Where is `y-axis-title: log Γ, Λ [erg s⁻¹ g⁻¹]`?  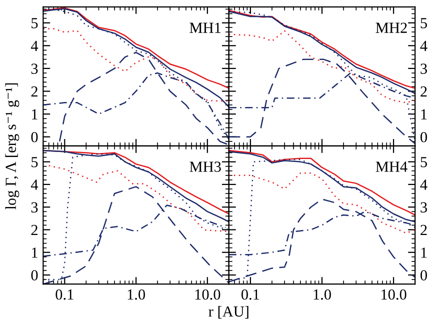 y-axis-title: log Γ, Λ [erg s⁻¹ g⁻¹] is located at coordinates (12, 146).